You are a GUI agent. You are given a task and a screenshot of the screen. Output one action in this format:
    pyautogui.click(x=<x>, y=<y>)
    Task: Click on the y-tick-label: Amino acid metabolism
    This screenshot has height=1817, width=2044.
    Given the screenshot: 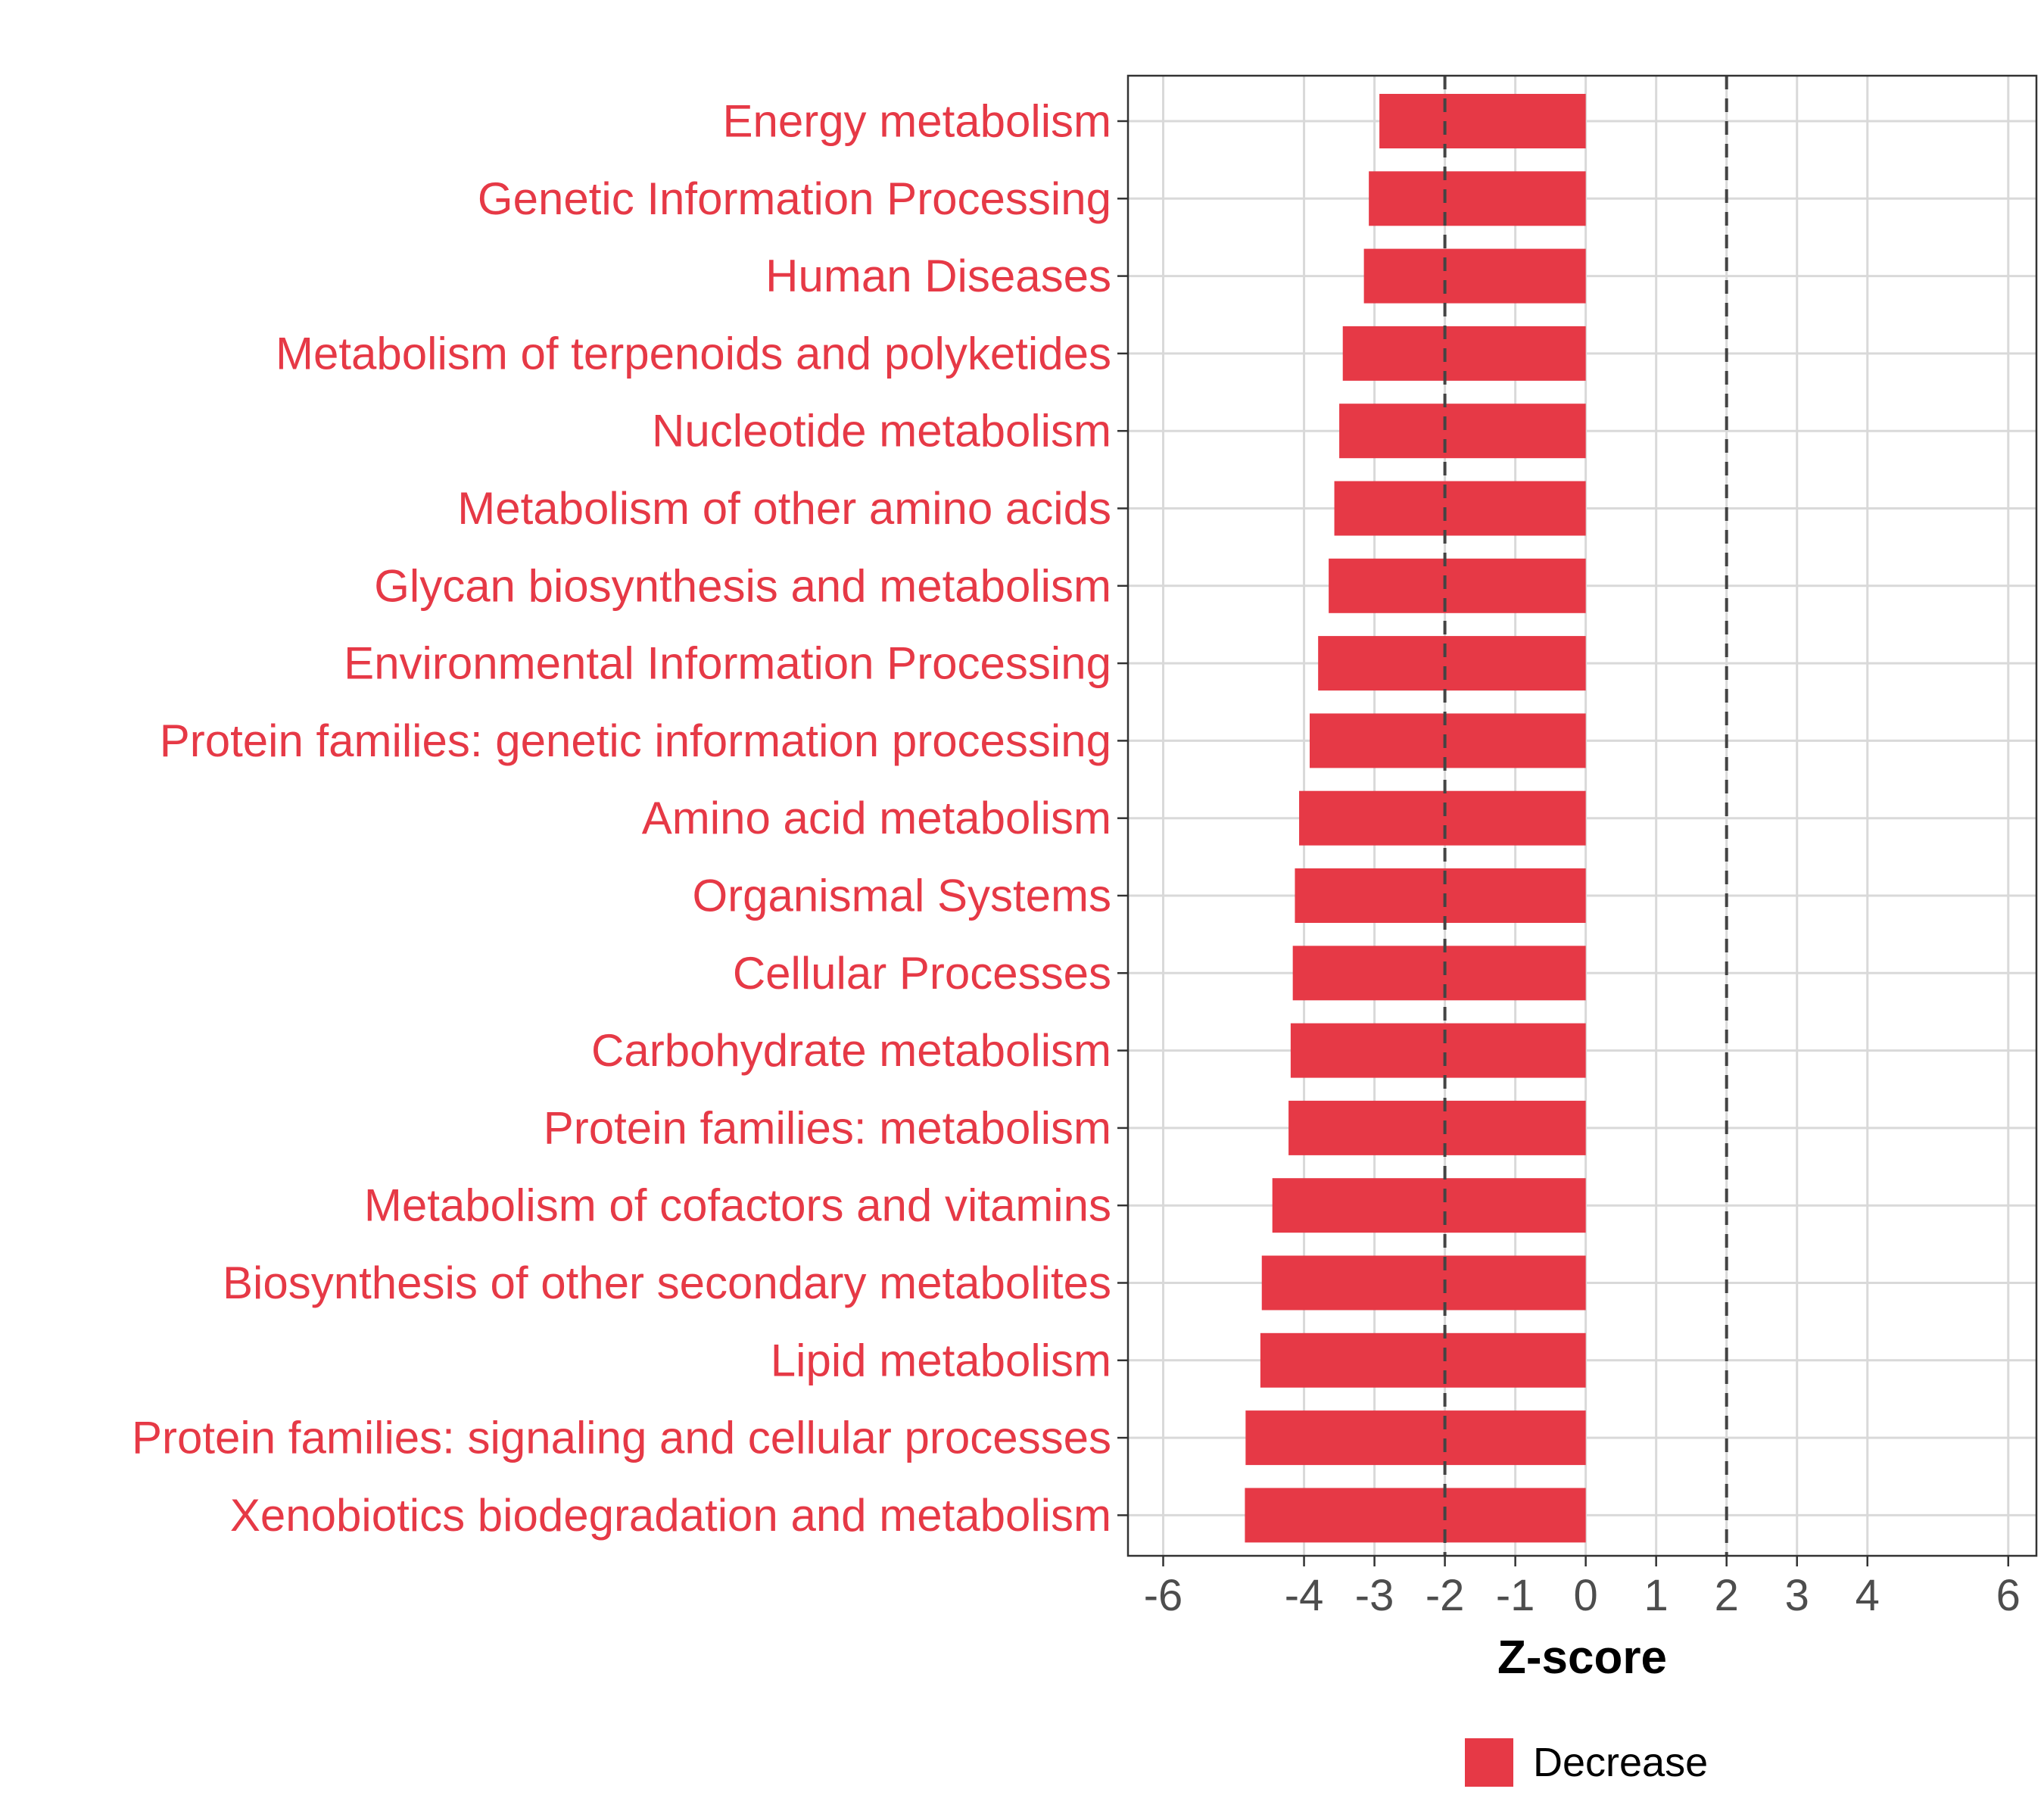 What is the action you would take?
    pyautogui.click(x=876, y=818)
    